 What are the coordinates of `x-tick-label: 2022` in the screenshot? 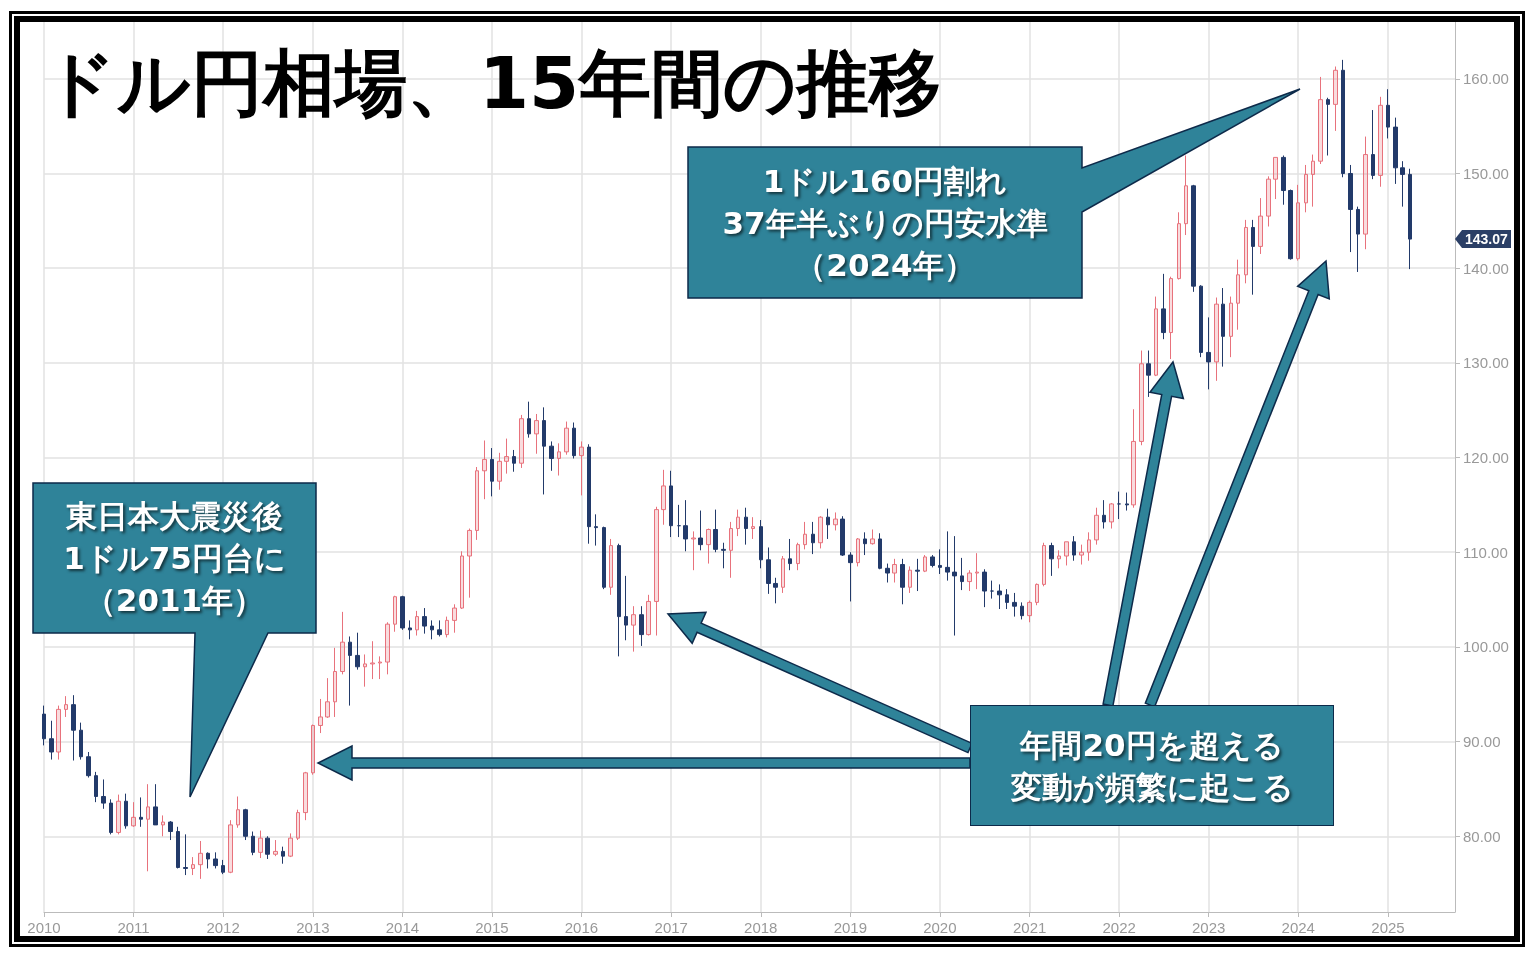 It's located at (1119, 927).